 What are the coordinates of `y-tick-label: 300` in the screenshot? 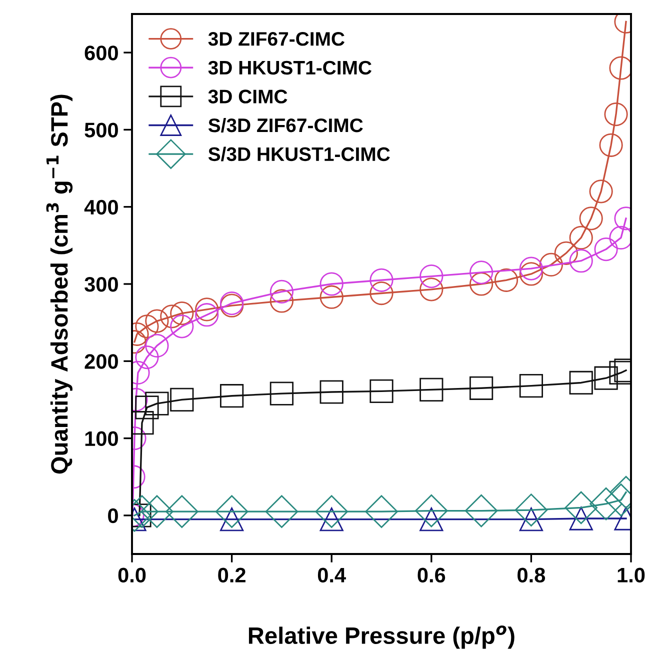 It's located at (101, 284).